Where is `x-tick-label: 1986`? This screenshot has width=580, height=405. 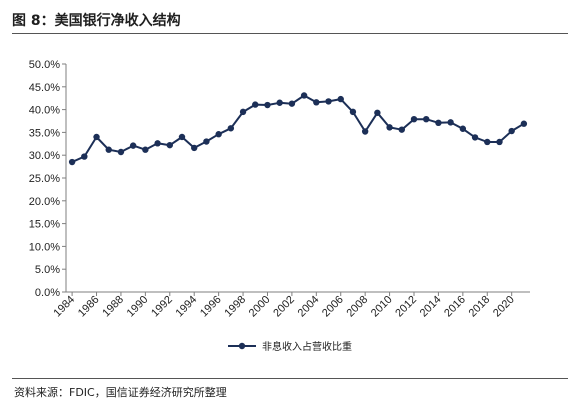 x-tick-label: 1986 is located at coordinates (89, 307).